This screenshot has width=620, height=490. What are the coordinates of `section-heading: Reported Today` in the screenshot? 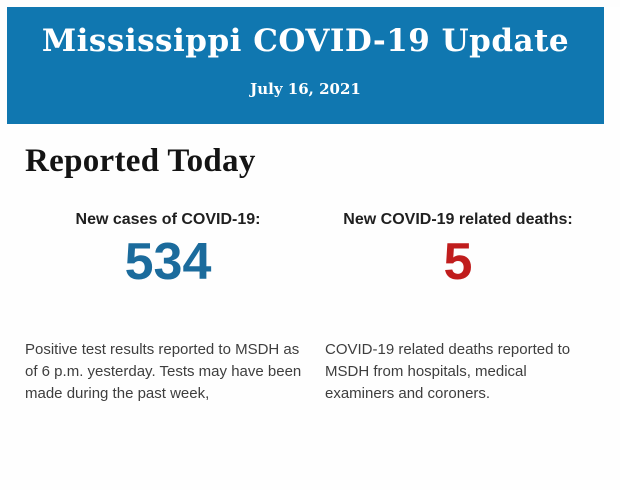 It's located at (140, 161).